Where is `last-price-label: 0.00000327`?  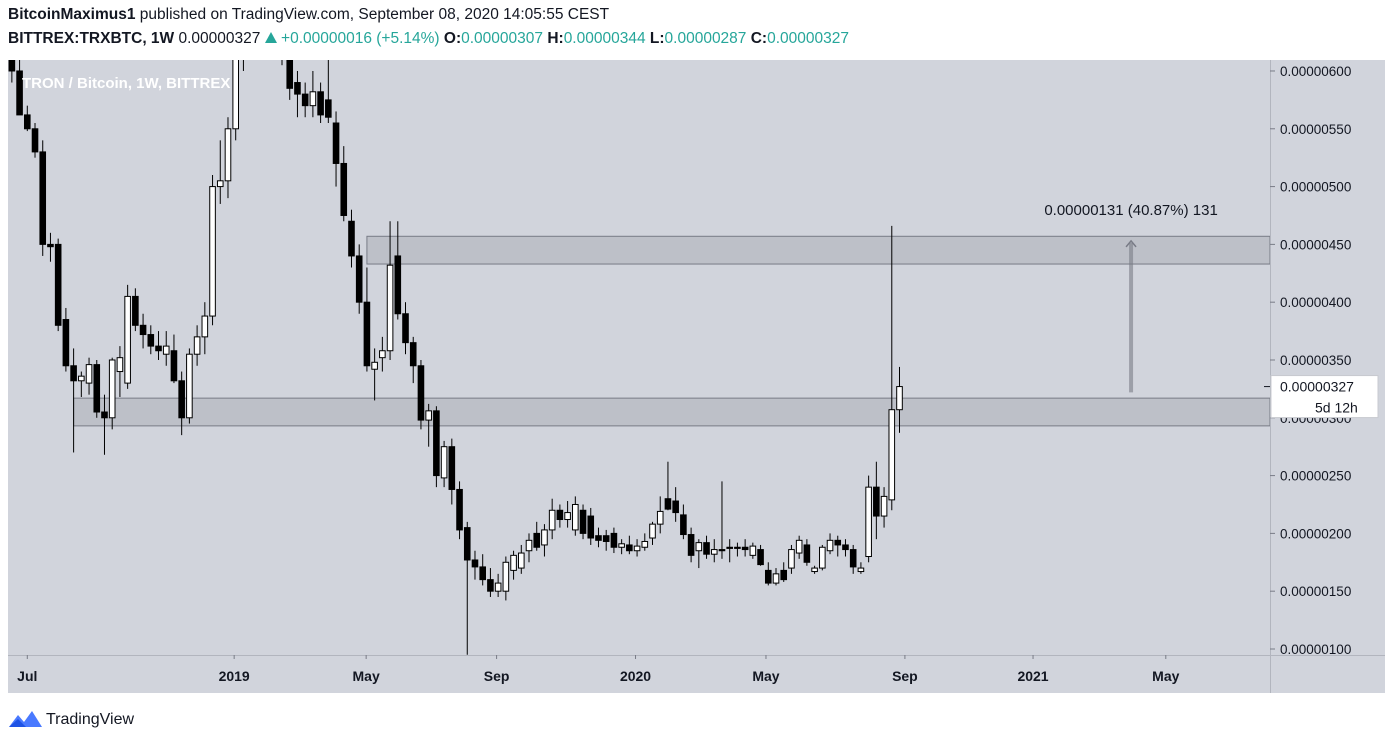 last-price-label: 0.00000327 is located at coordinates (1317, 387).